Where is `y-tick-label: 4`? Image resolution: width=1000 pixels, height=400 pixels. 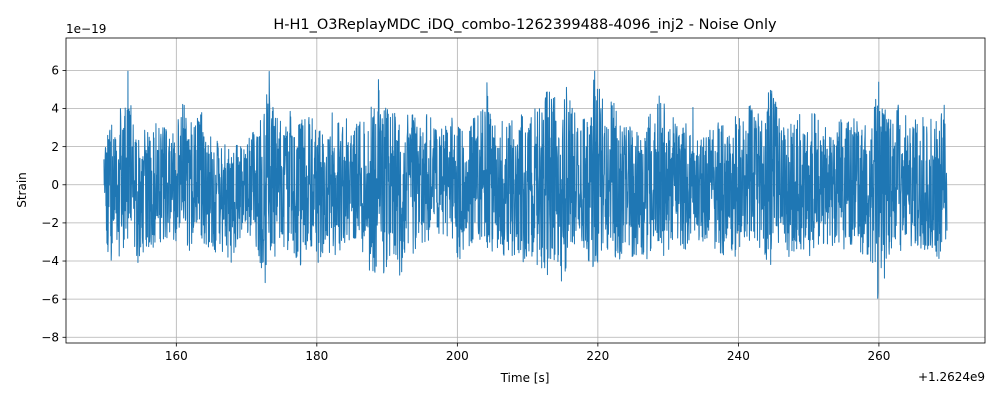 y-tick-label: 4 is located at coordinates (55, 109).